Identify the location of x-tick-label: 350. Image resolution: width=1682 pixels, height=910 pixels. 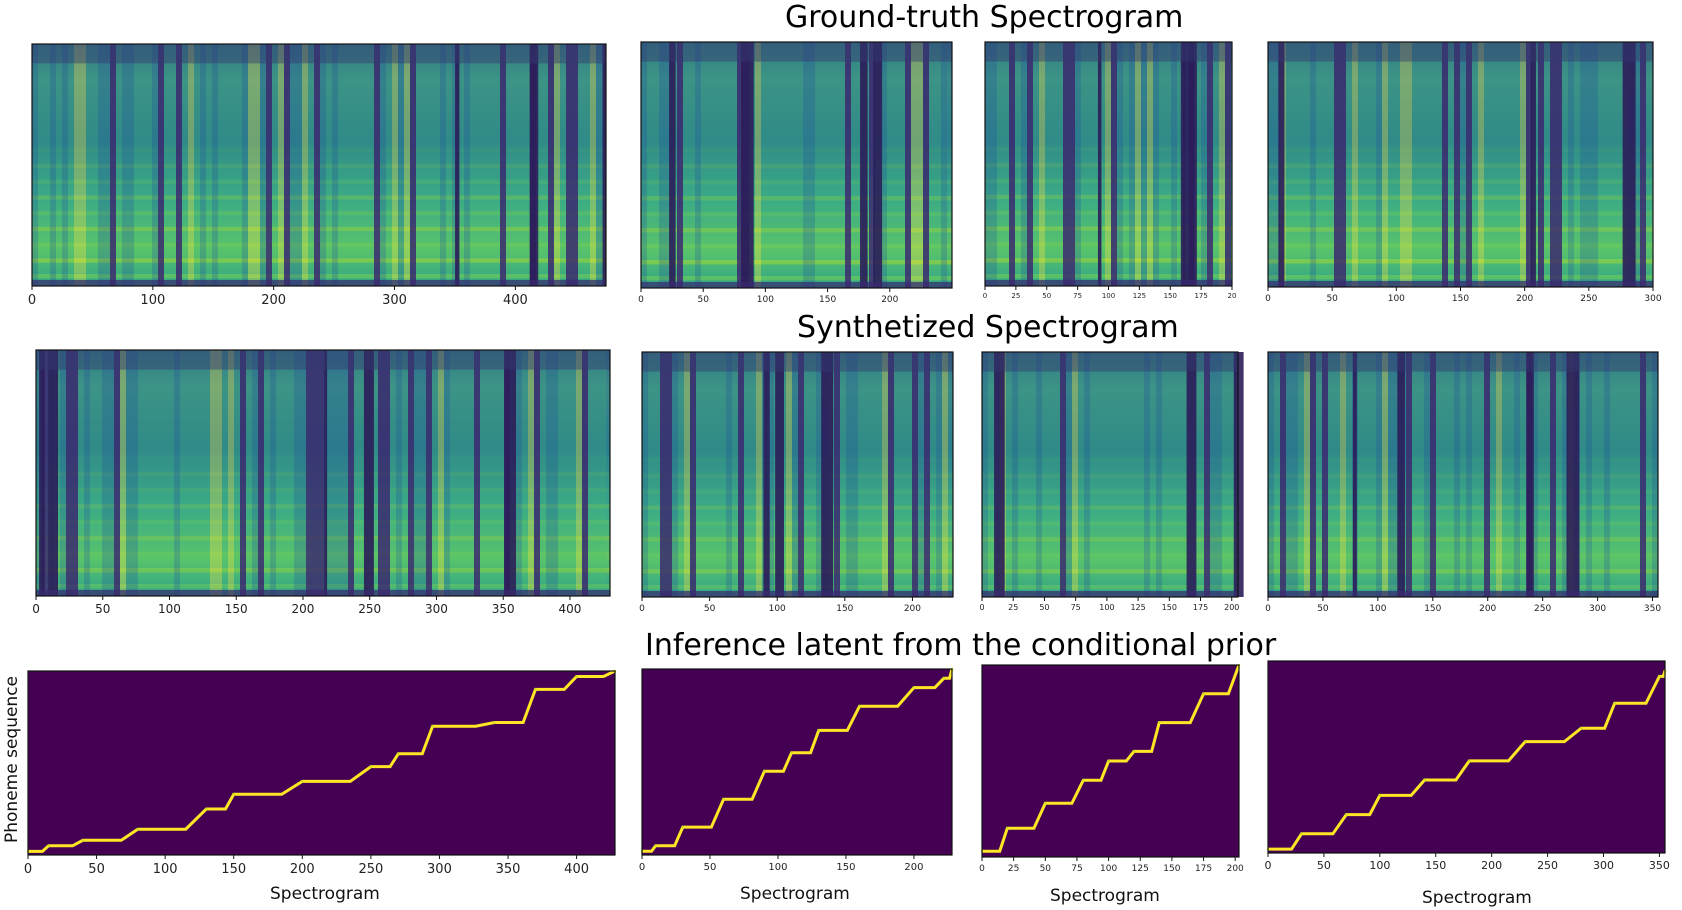
(1659, 865).